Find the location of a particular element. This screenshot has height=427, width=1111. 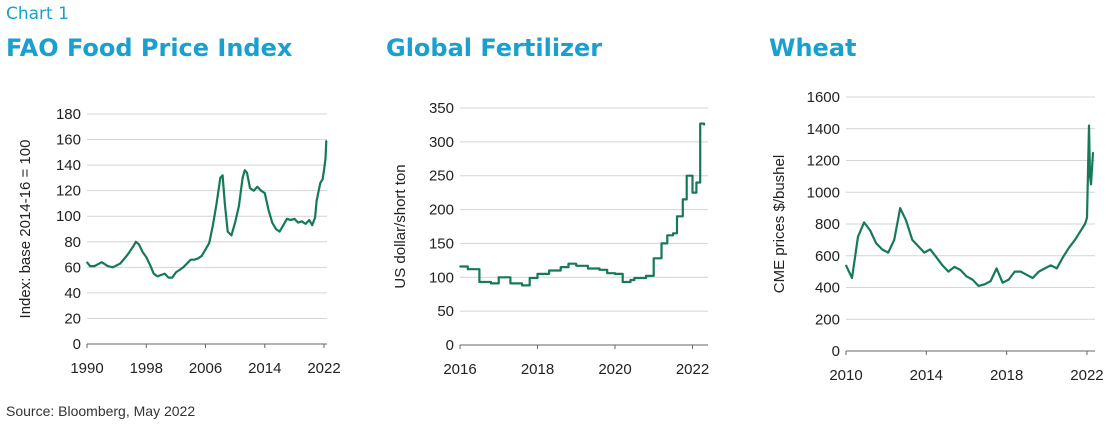

fao-y-tick-label: 40 is located at coordinates (72, 293).